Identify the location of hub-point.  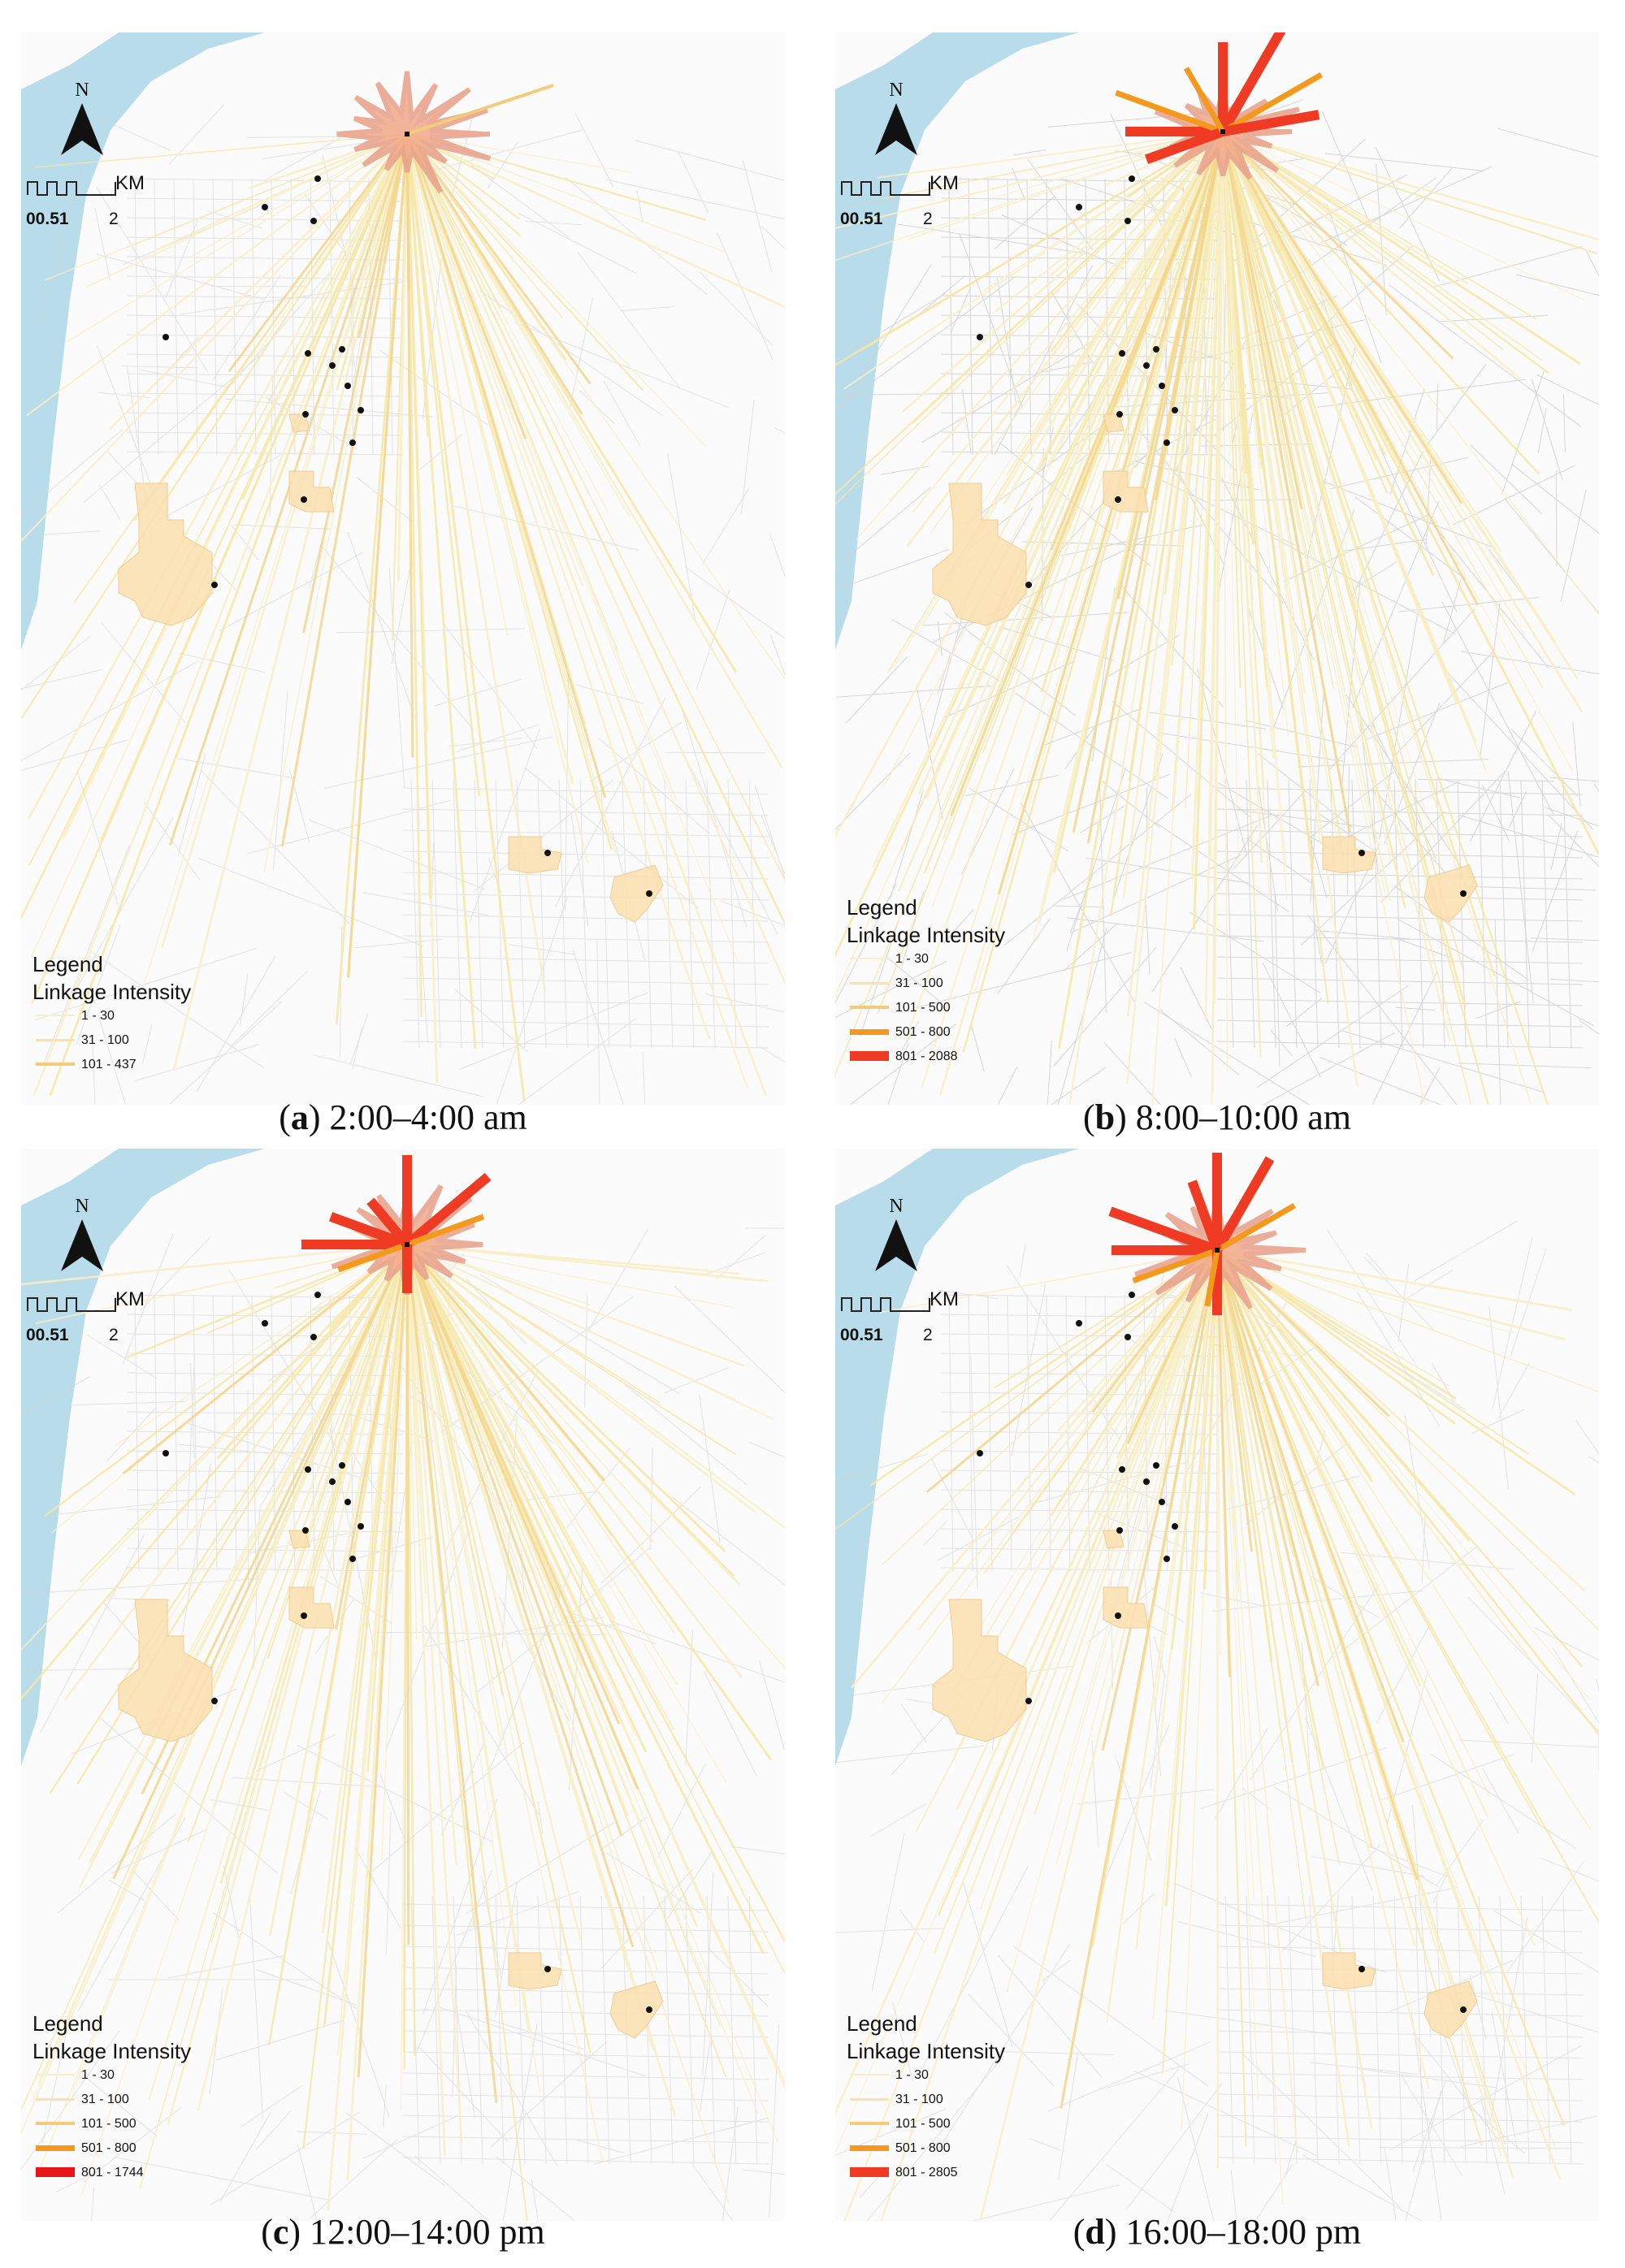
(407, 1244).